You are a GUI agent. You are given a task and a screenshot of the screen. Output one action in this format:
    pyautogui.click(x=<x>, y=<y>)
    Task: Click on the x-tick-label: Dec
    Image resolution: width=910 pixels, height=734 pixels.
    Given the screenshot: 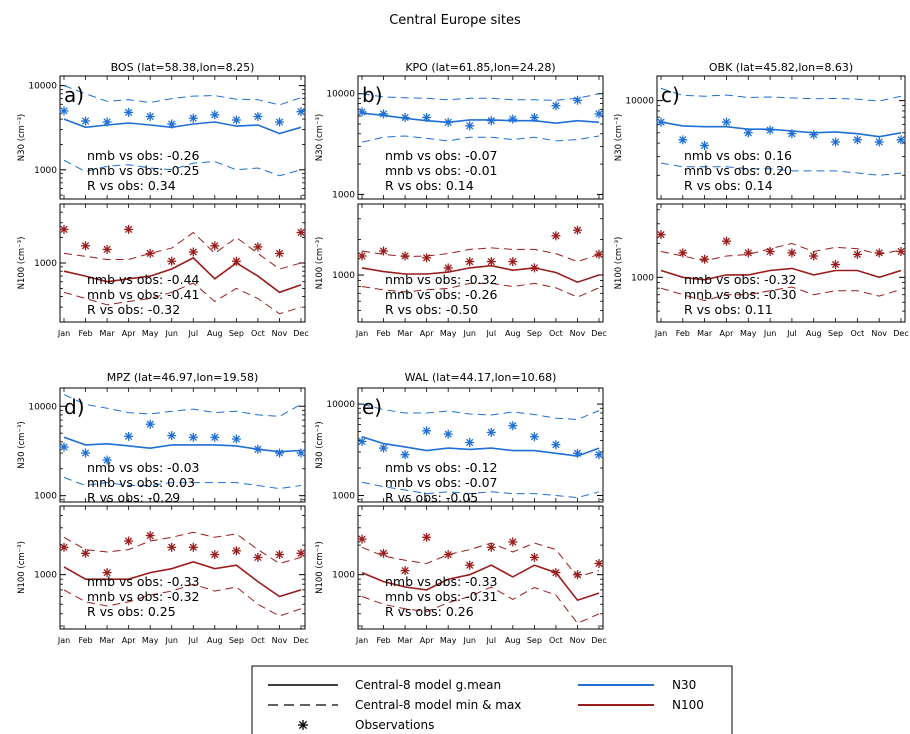 What is the action you would take?
    pyautogui.click(x=598, y=333)
    